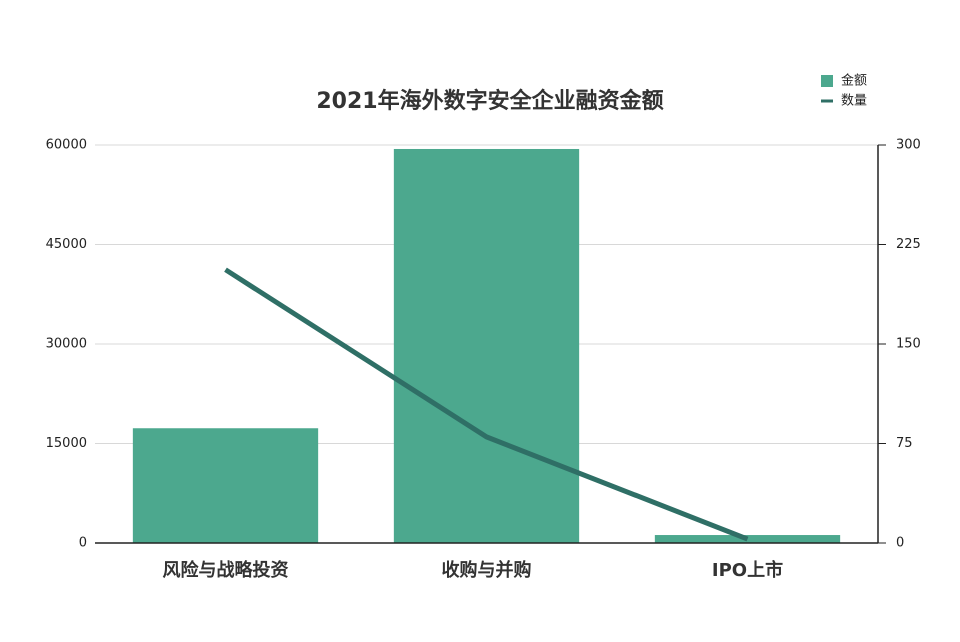 The width and height of the screenshot is (960, 642). Describe the element at coordinates (900, 543) in the screenshot. I see `y2-tick-label: 0` at that location.